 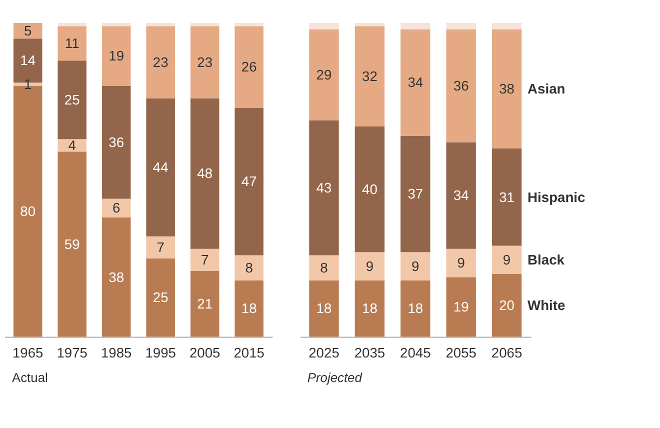 I want to click on series-label: Hispanic, so click(x=557, y=196).